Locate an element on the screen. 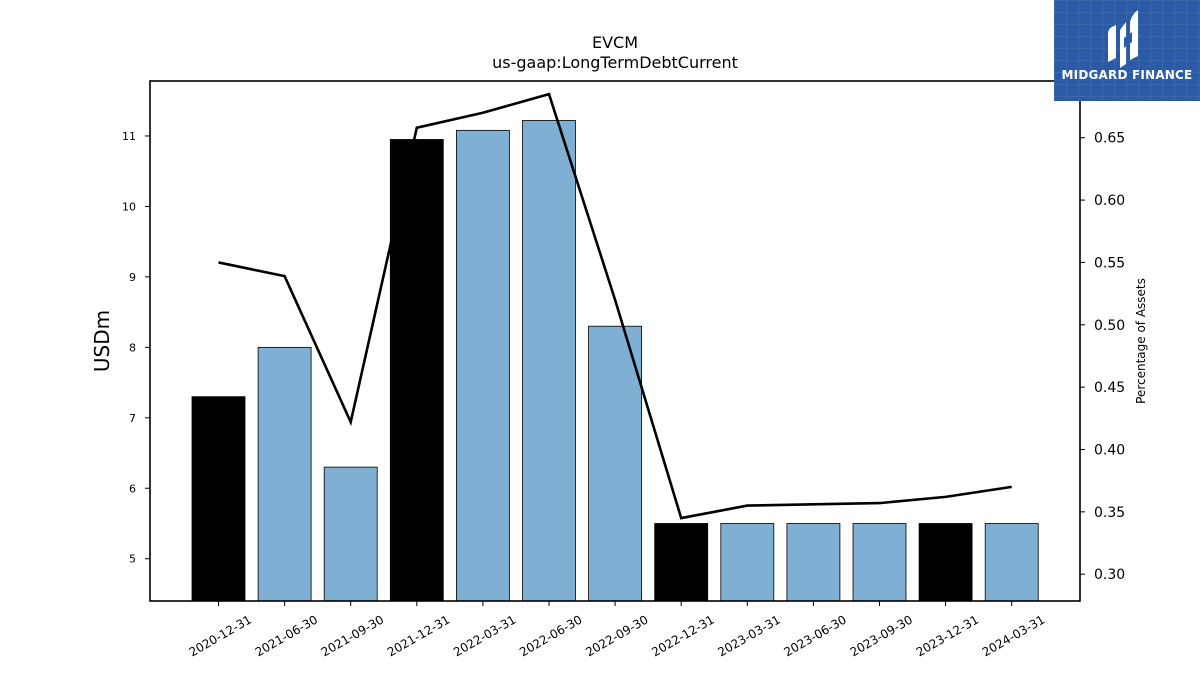 This screenshot has width=1200, height=675. x-tick-label: 2022-06-30 is located at coordinates (550, 635).